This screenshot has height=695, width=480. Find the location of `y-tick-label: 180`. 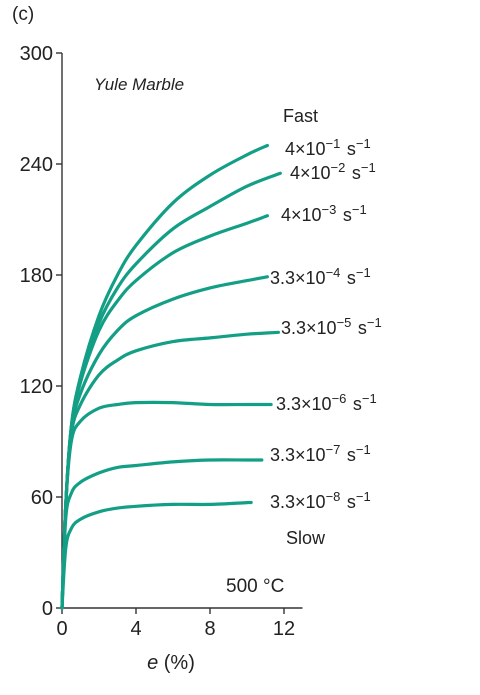

y-tick-label: 180 is located at coordinates (36, 276).